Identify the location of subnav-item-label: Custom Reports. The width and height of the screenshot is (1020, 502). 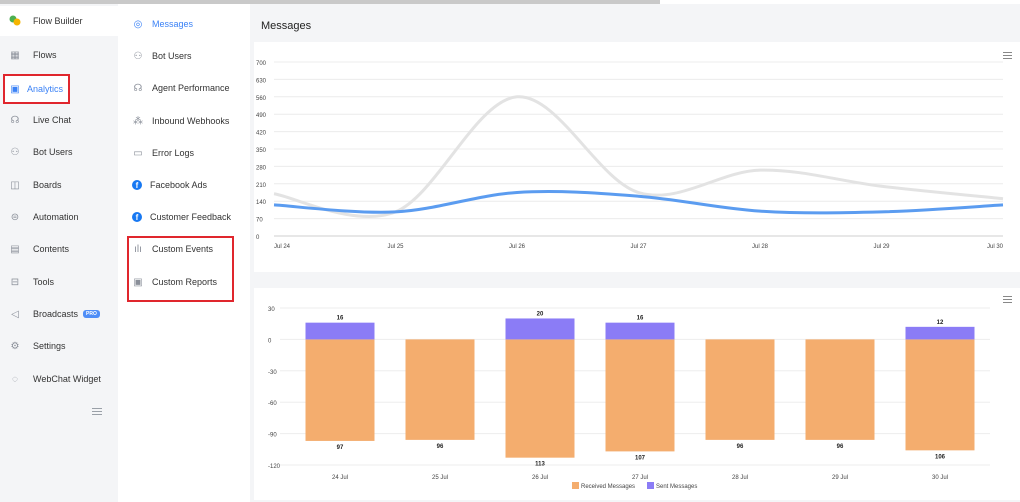
(185, 282).